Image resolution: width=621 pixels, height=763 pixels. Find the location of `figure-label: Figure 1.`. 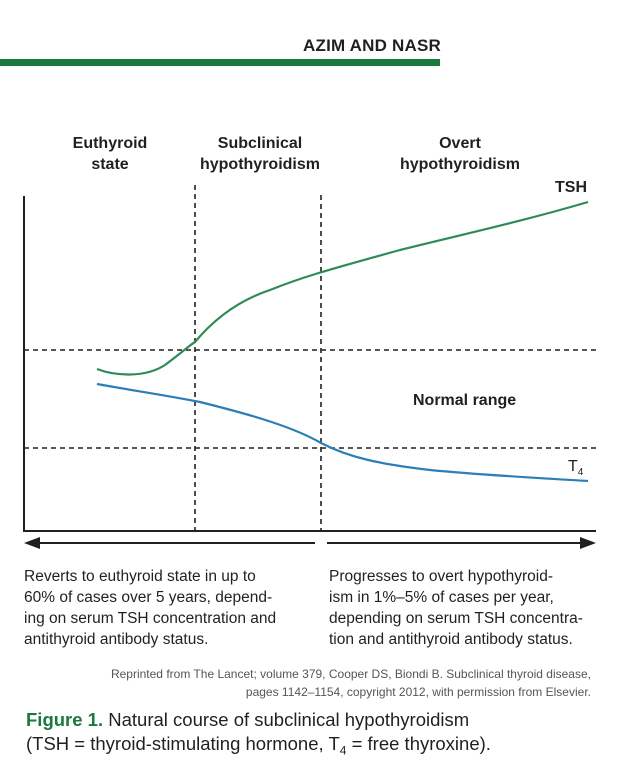

figure-label: Figure 1. is located at coordinates (65, 719).